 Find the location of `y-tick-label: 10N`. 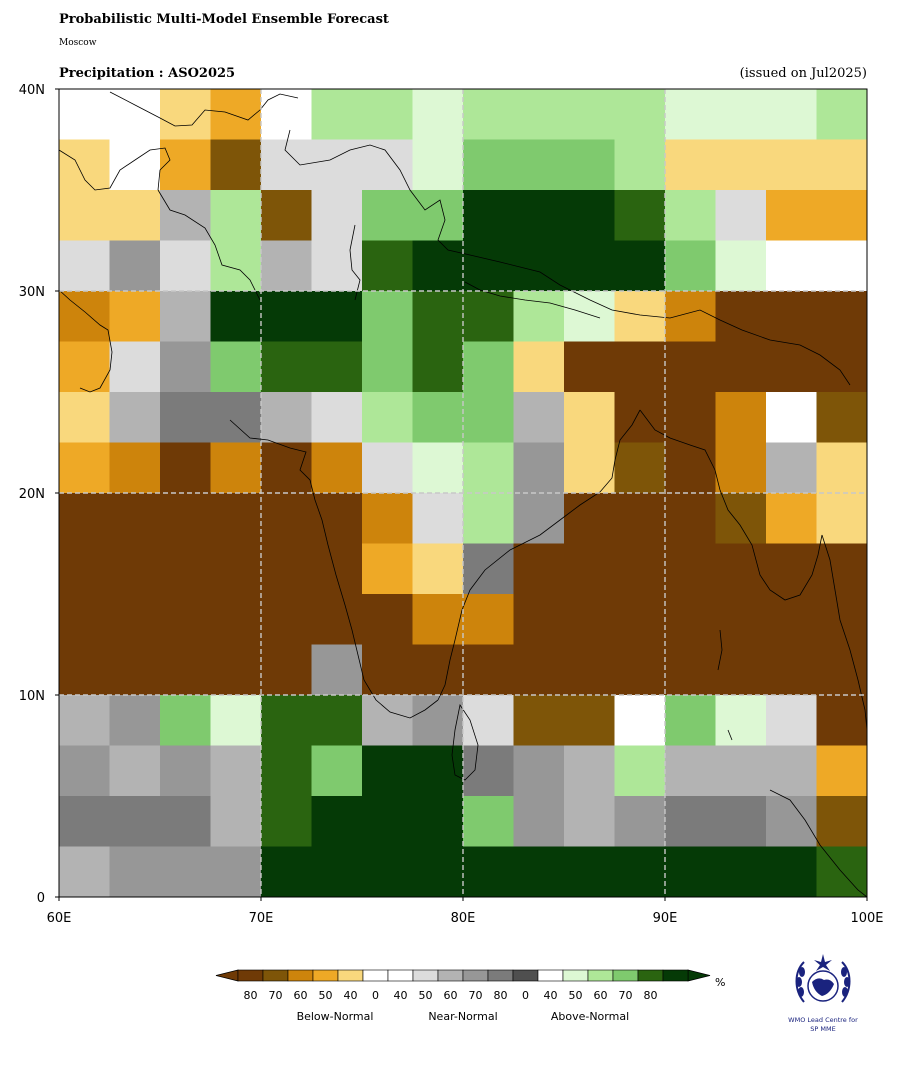

y-tick-label: 10N is located at coordinates (32, 696).